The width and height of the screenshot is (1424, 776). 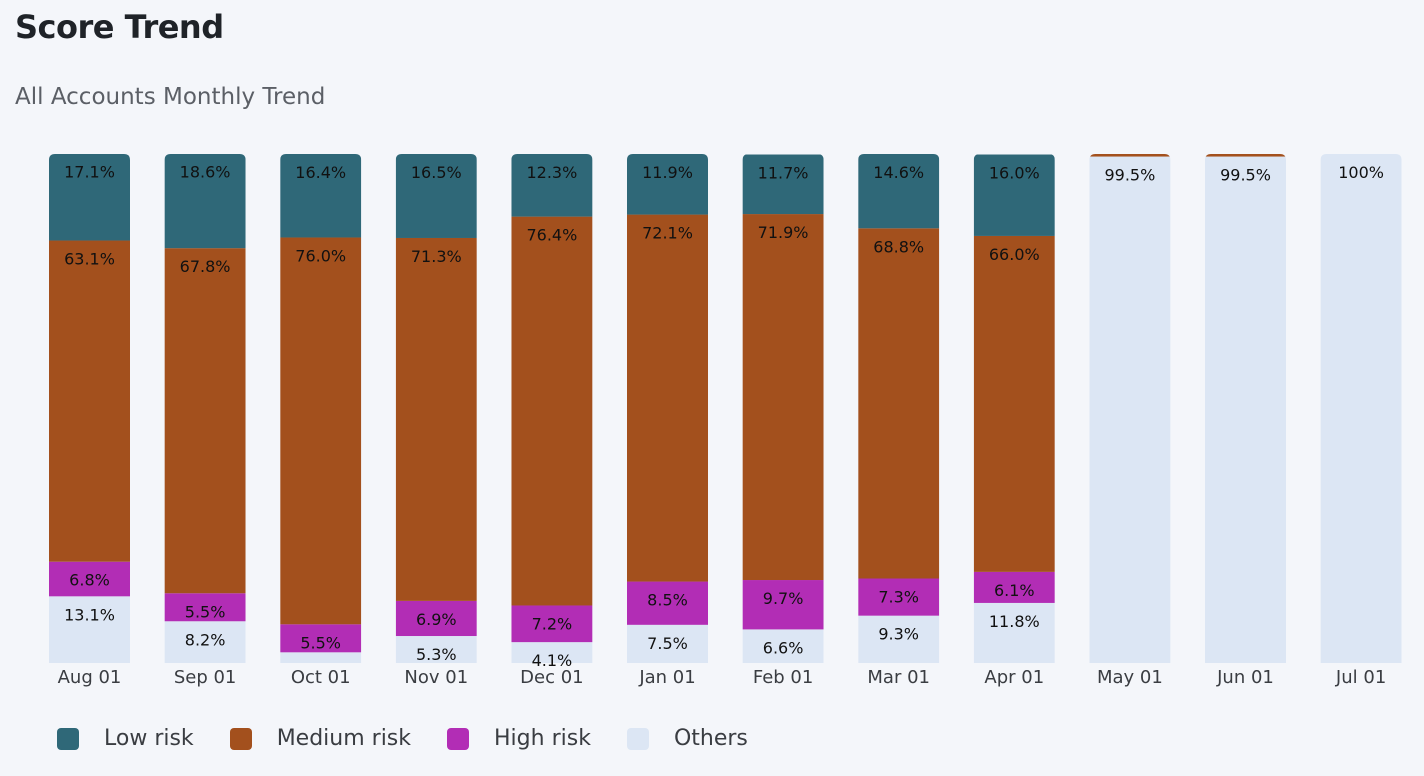 I want to click on data-label-others: 8.2%, so click(x=205, y=639).